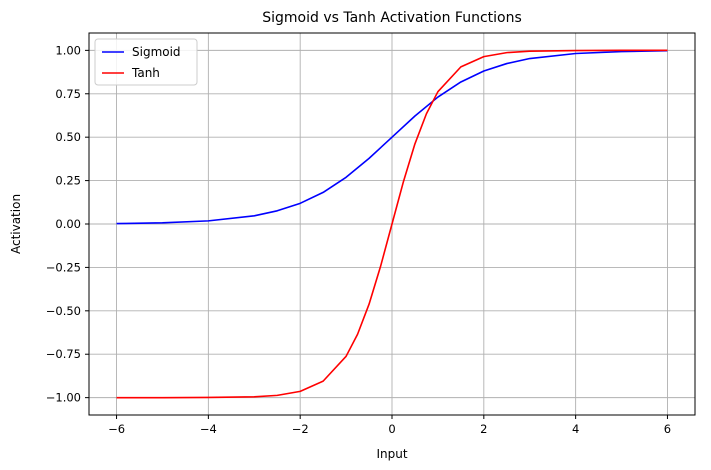  I want to click on x-tick-label: 0, so click(391, 429).